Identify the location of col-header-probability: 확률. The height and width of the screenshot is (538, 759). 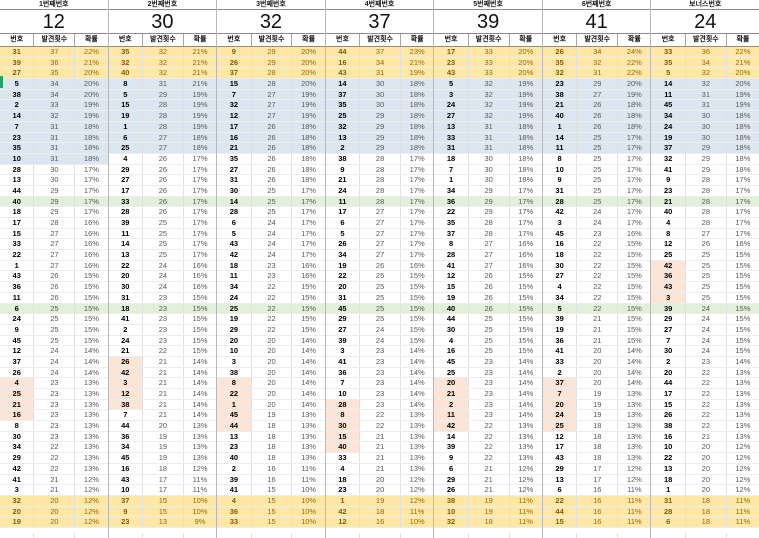
(417, 39).